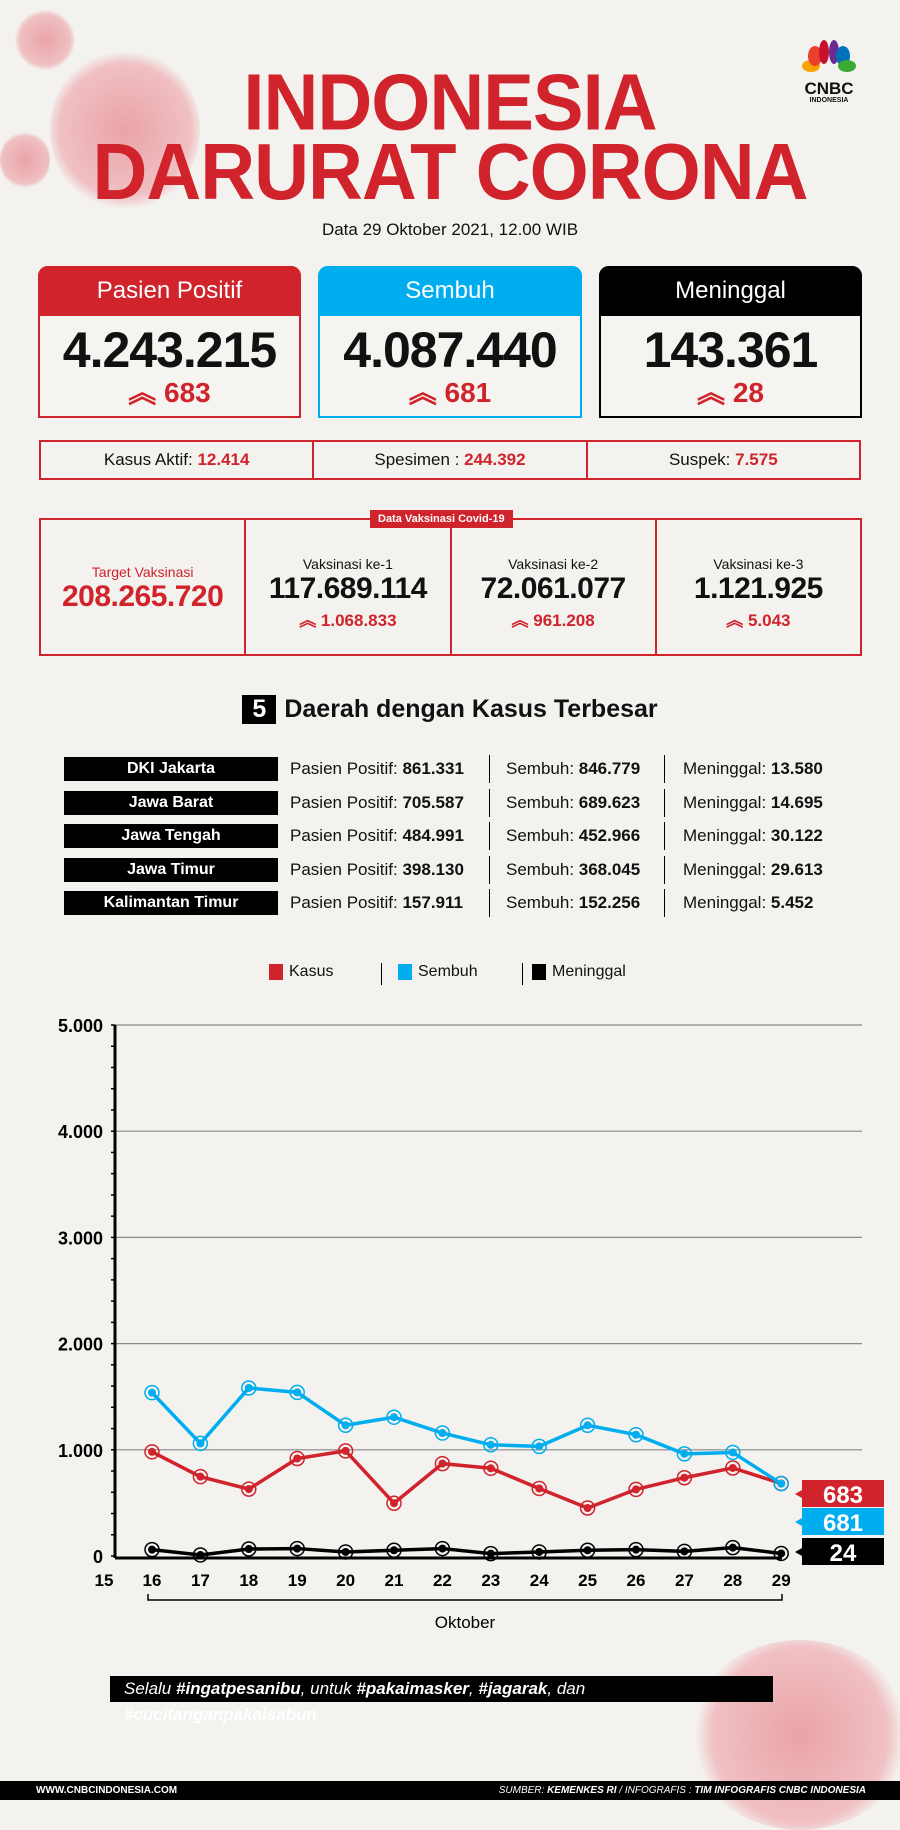 Image resolution: width=900 pixels, height=1830 pixels. Describe the element at coordinates (731, 350) in the screenshot. I see `stat-value: 143.361` at that location.